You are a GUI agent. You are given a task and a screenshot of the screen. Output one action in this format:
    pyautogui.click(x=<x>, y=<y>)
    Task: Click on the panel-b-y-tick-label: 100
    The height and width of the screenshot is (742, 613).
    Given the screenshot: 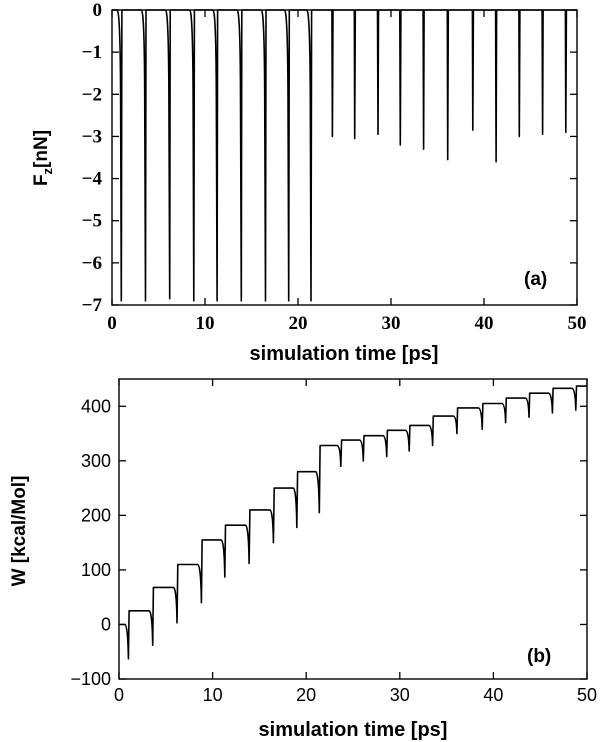 What is the action you would take?
    pyautogui.click(x=96, y=570)
    